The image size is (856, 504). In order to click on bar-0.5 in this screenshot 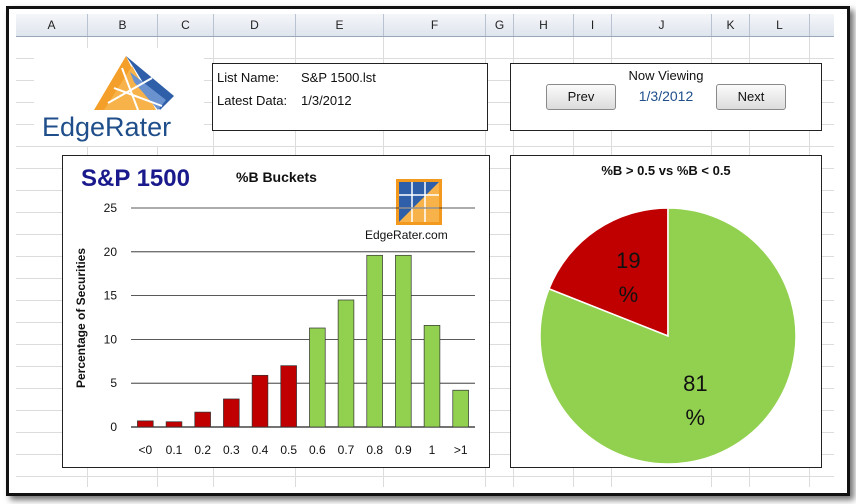, I will do `click(288, 396)`.